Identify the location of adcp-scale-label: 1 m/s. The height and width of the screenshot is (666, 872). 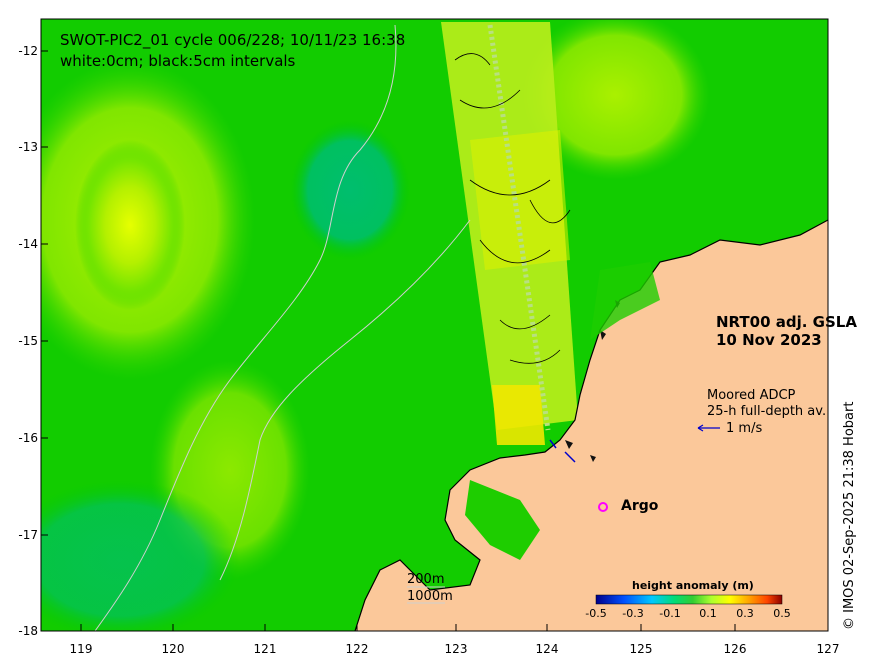
(744, 428).